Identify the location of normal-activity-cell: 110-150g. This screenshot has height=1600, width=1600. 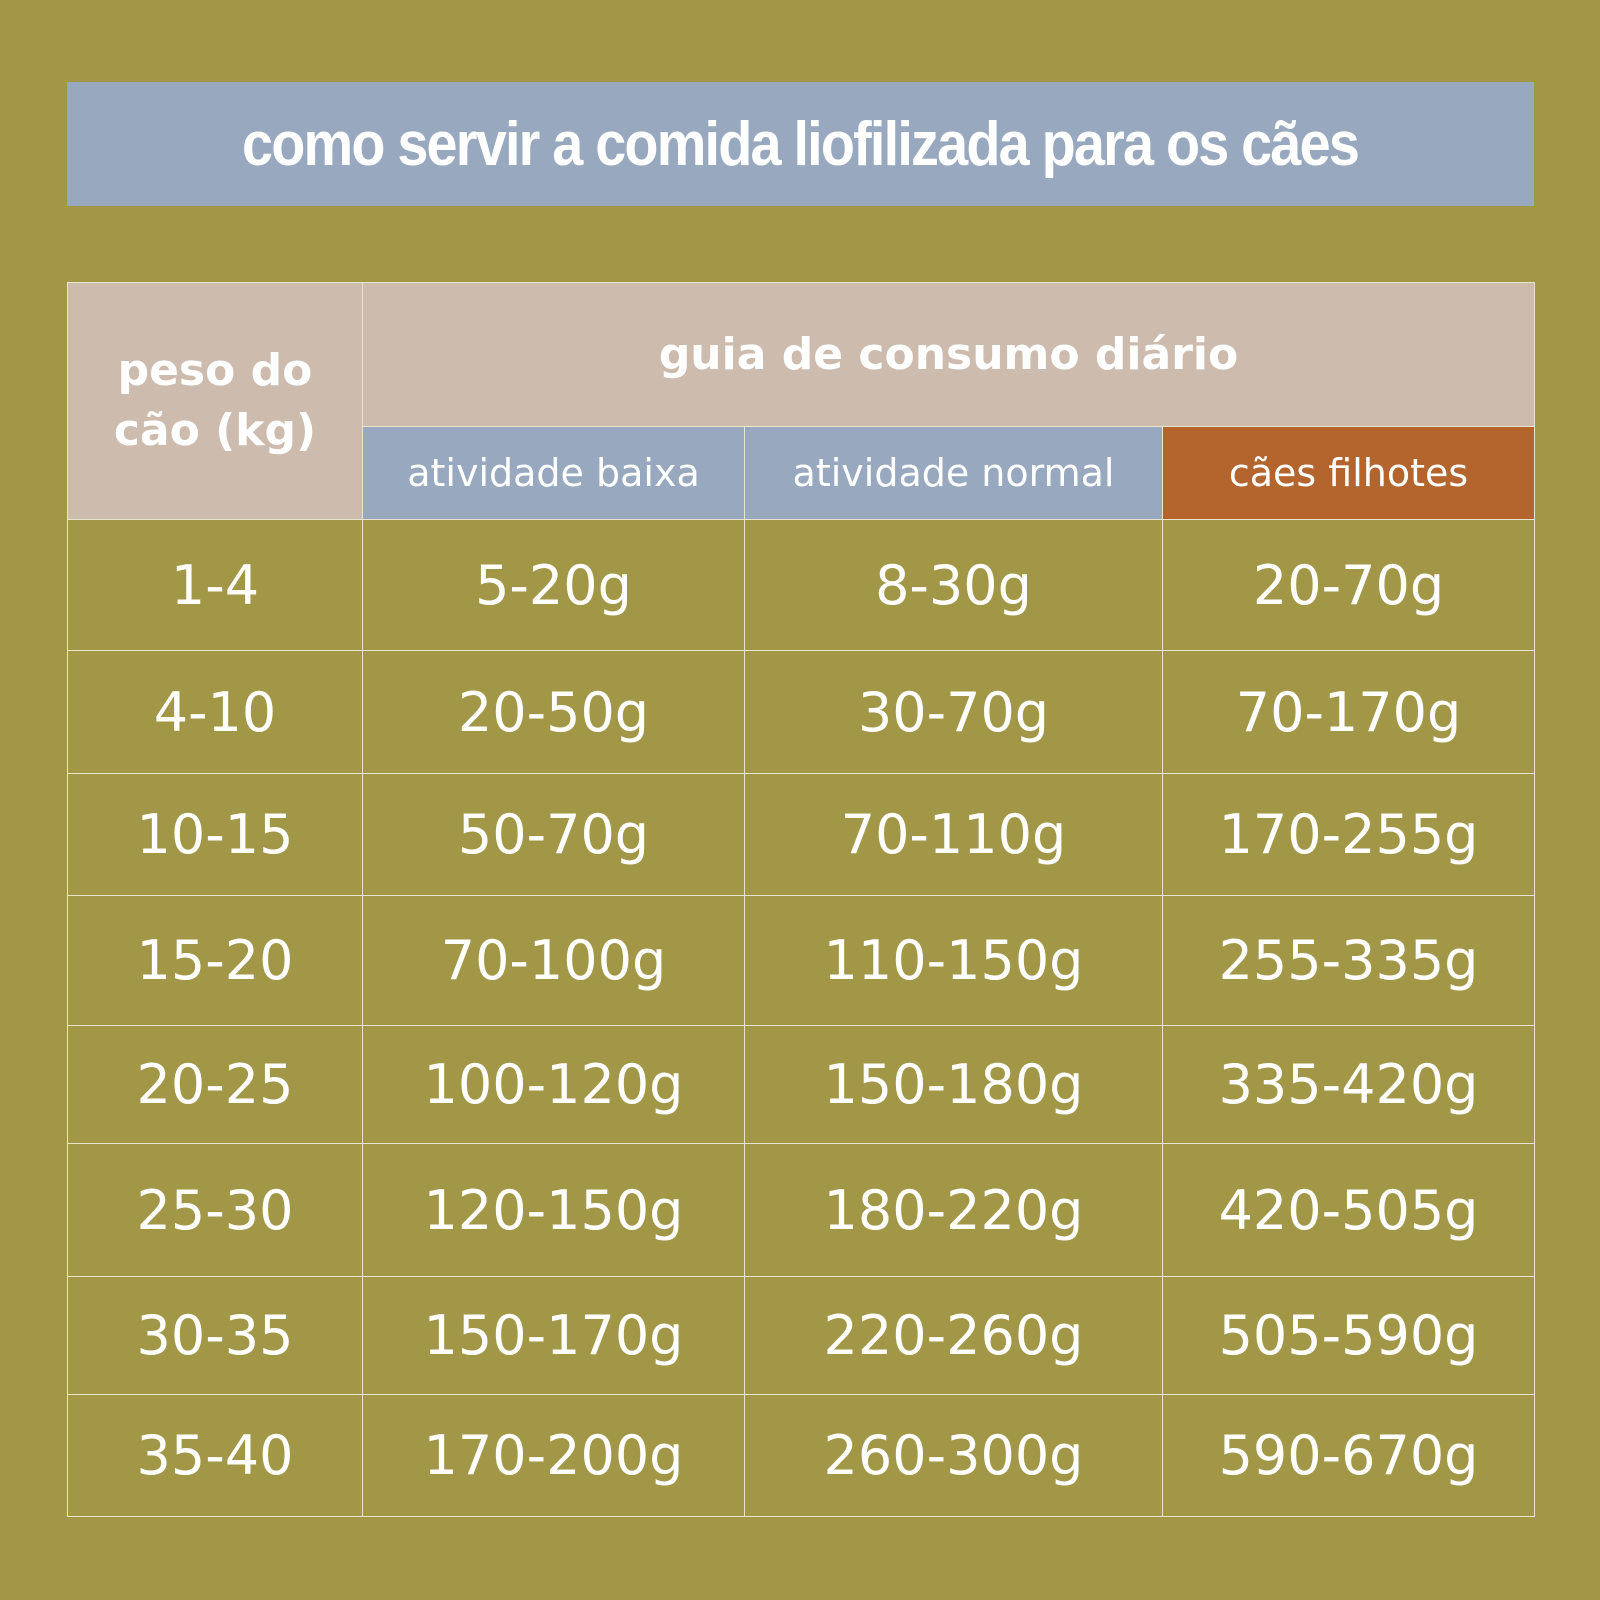
(953, 960).